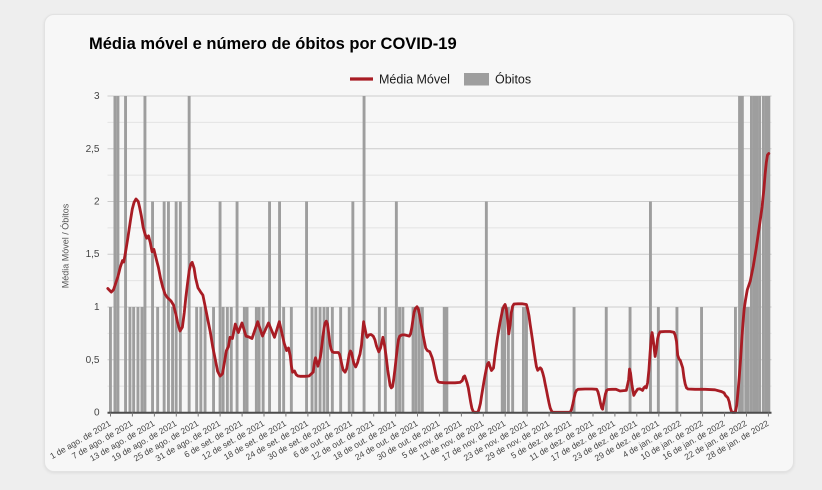 The width and height of the screenshot is (822, 490). I want to click on svg-text: 0,5, so click(93, 360).